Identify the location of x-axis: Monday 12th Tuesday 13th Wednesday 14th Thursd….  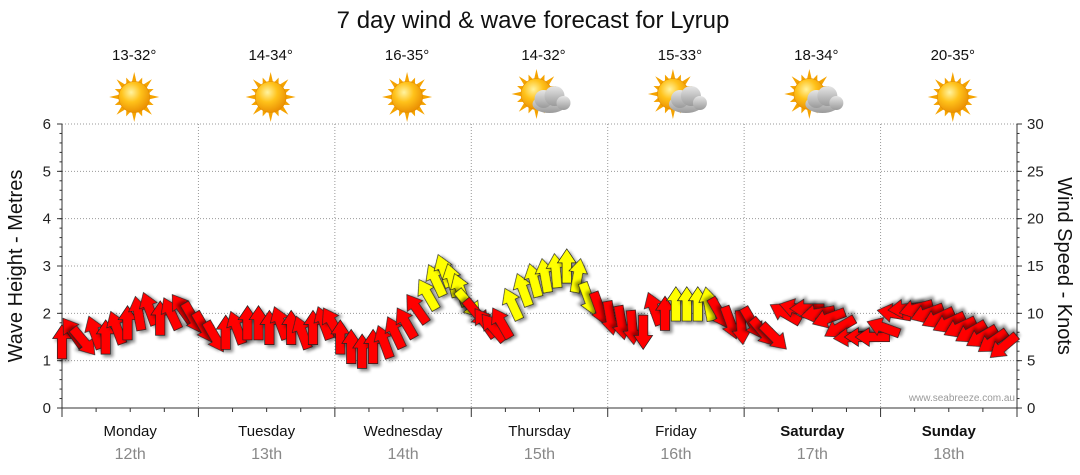
(539, 435).